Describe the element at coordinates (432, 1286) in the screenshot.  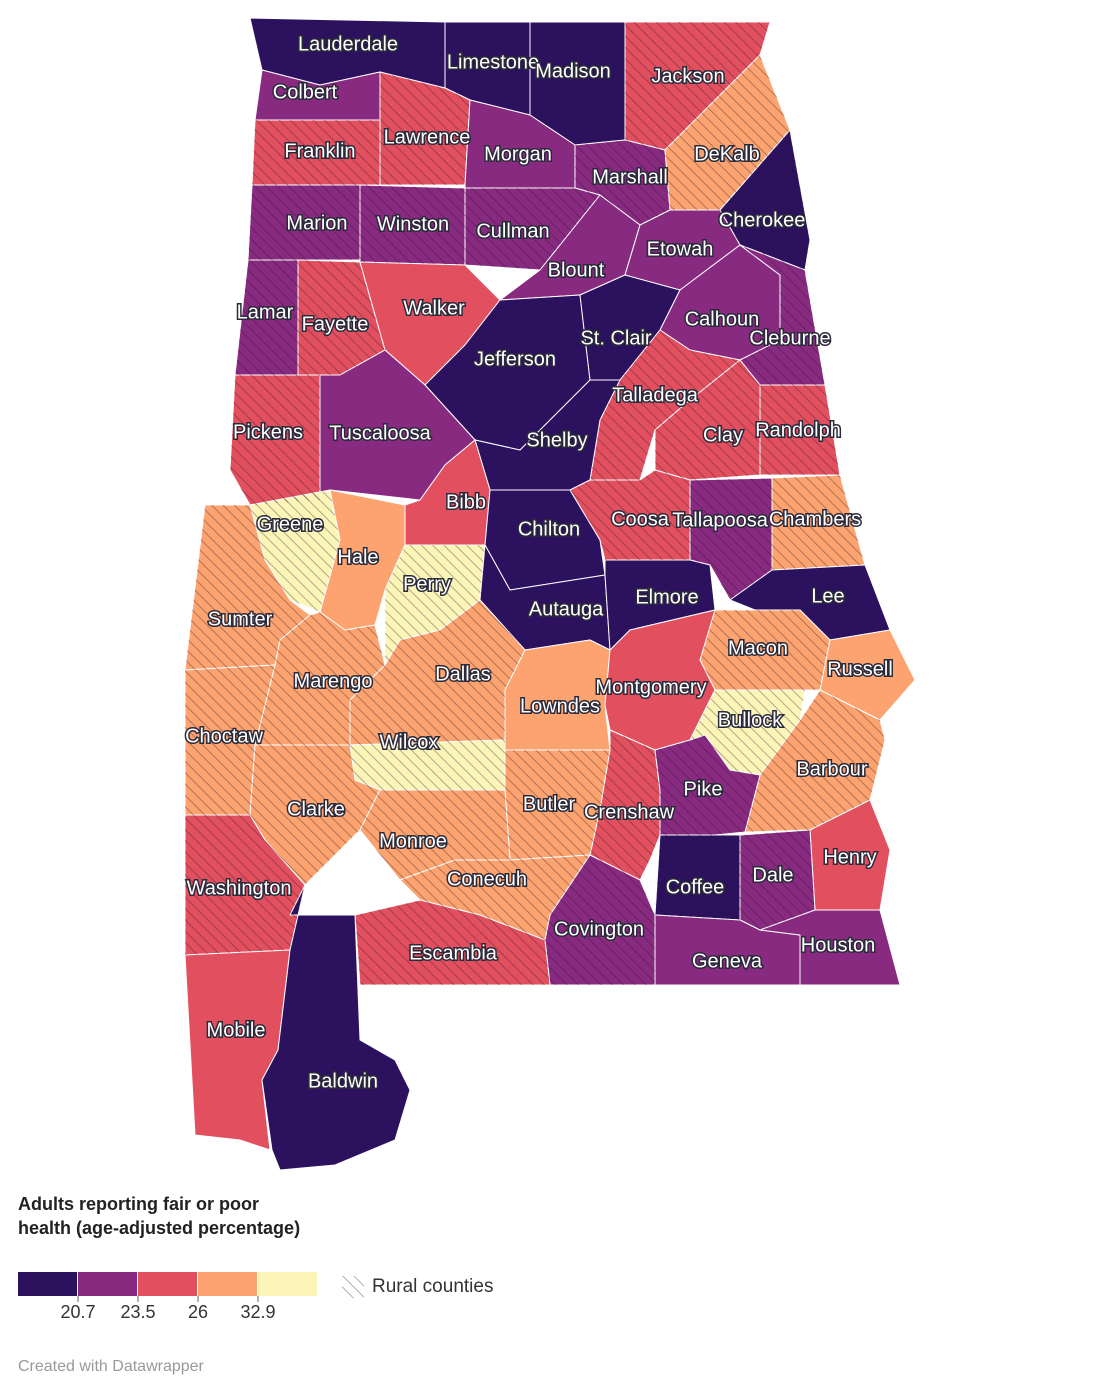
I see `rural-label: Rural counties` at that location.